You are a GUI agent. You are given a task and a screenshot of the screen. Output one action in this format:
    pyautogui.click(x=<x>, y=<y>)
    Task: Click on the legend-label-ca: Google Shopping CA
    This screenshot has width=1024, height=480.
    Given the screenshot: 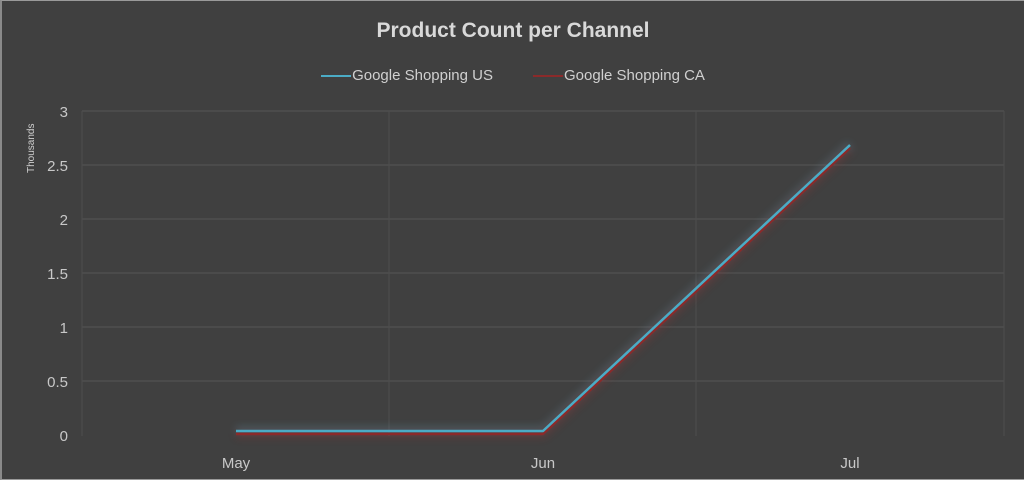 What is the action you would take?
    pyautogui.click(x=634, y=75)
    